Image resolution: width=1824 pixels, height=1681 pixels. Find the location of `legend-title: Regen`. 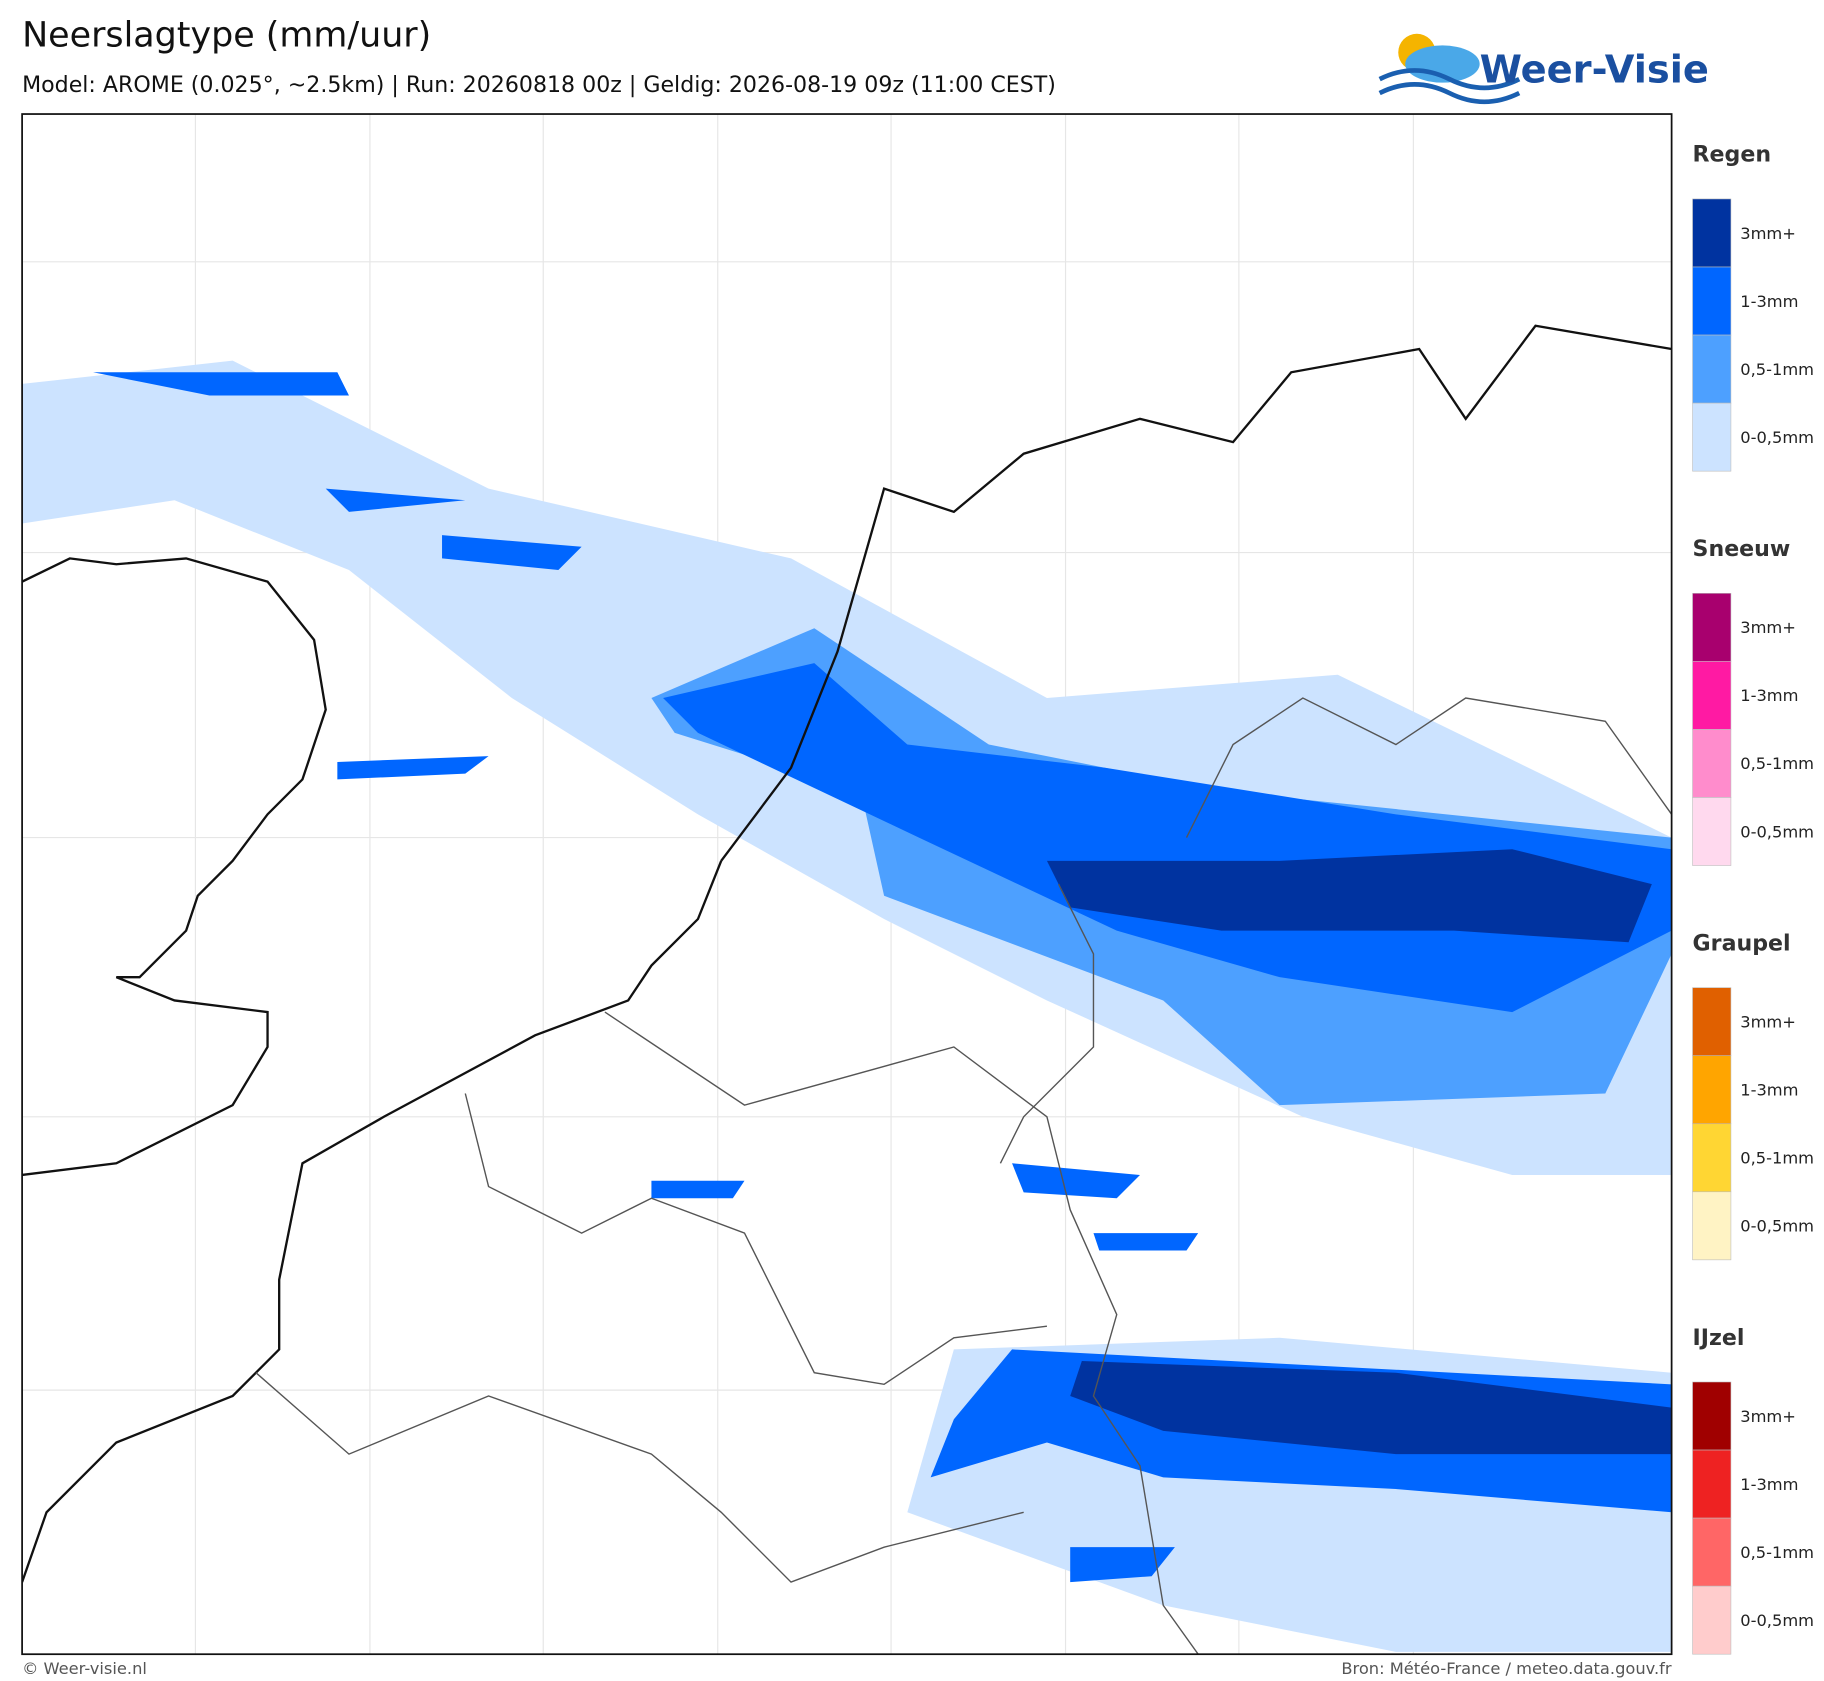

legend-title: Regen is located at coordinates (1732, 155).